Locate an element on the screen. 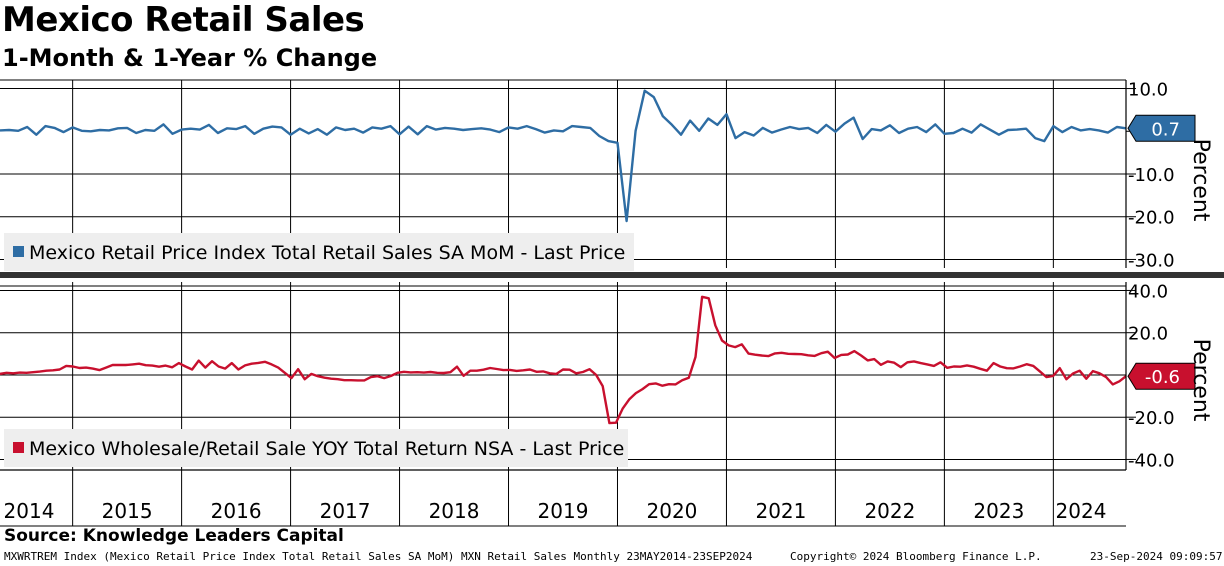  source-note: Source: Knowledge Leaders Capital is located at coordinates (174, 536).